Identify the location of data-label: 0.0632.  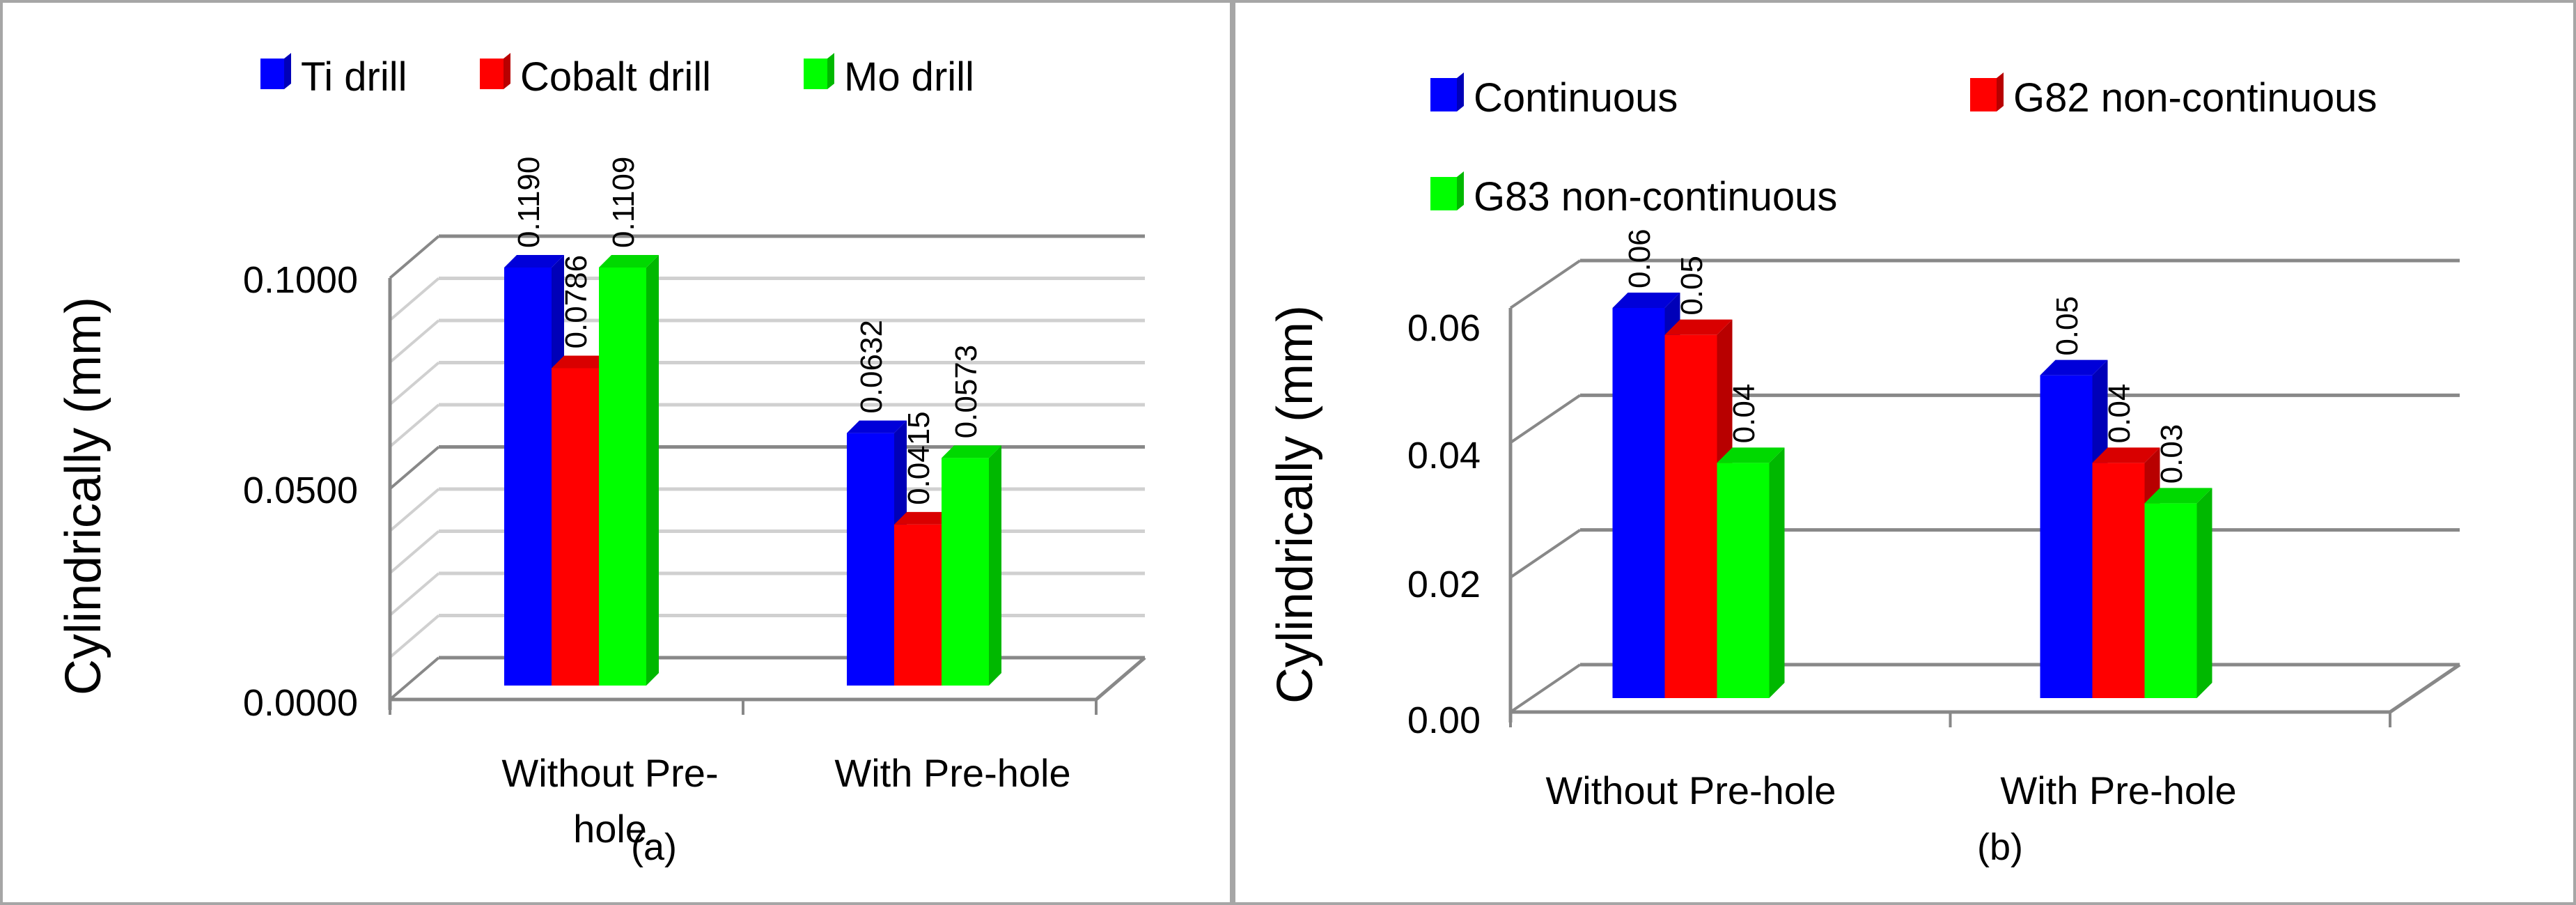
(871, 367).